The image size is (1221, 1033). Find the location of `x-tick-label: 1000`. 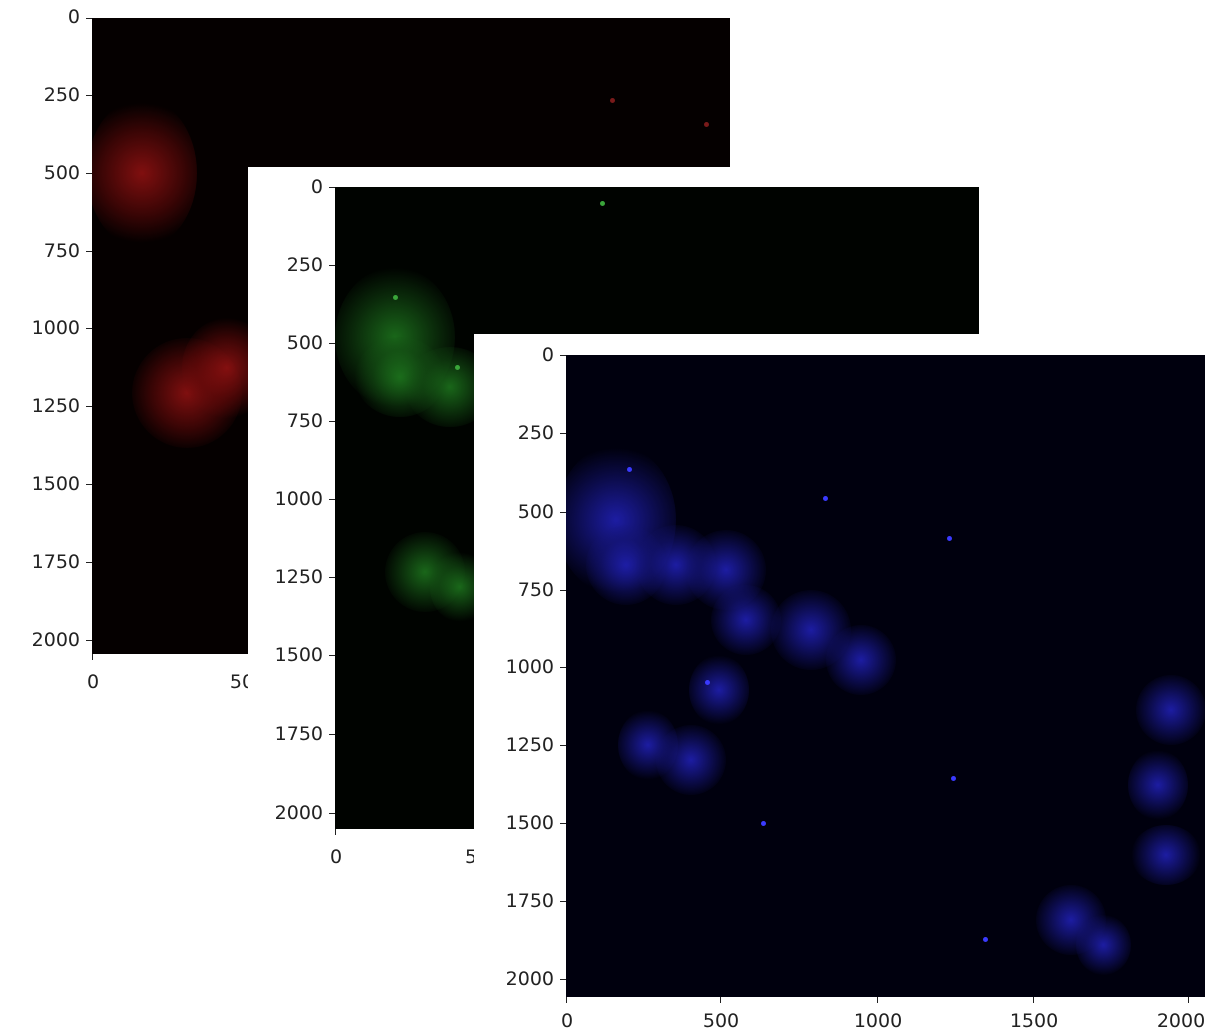

x-tick-label: 1000 is located at coordinates (878, 1021).